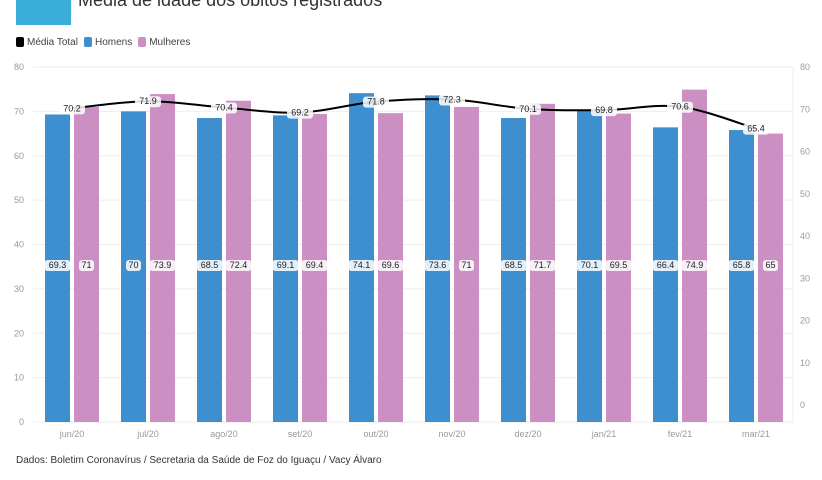  I want to click on line-data-label: 65.4, so click(756, 129).